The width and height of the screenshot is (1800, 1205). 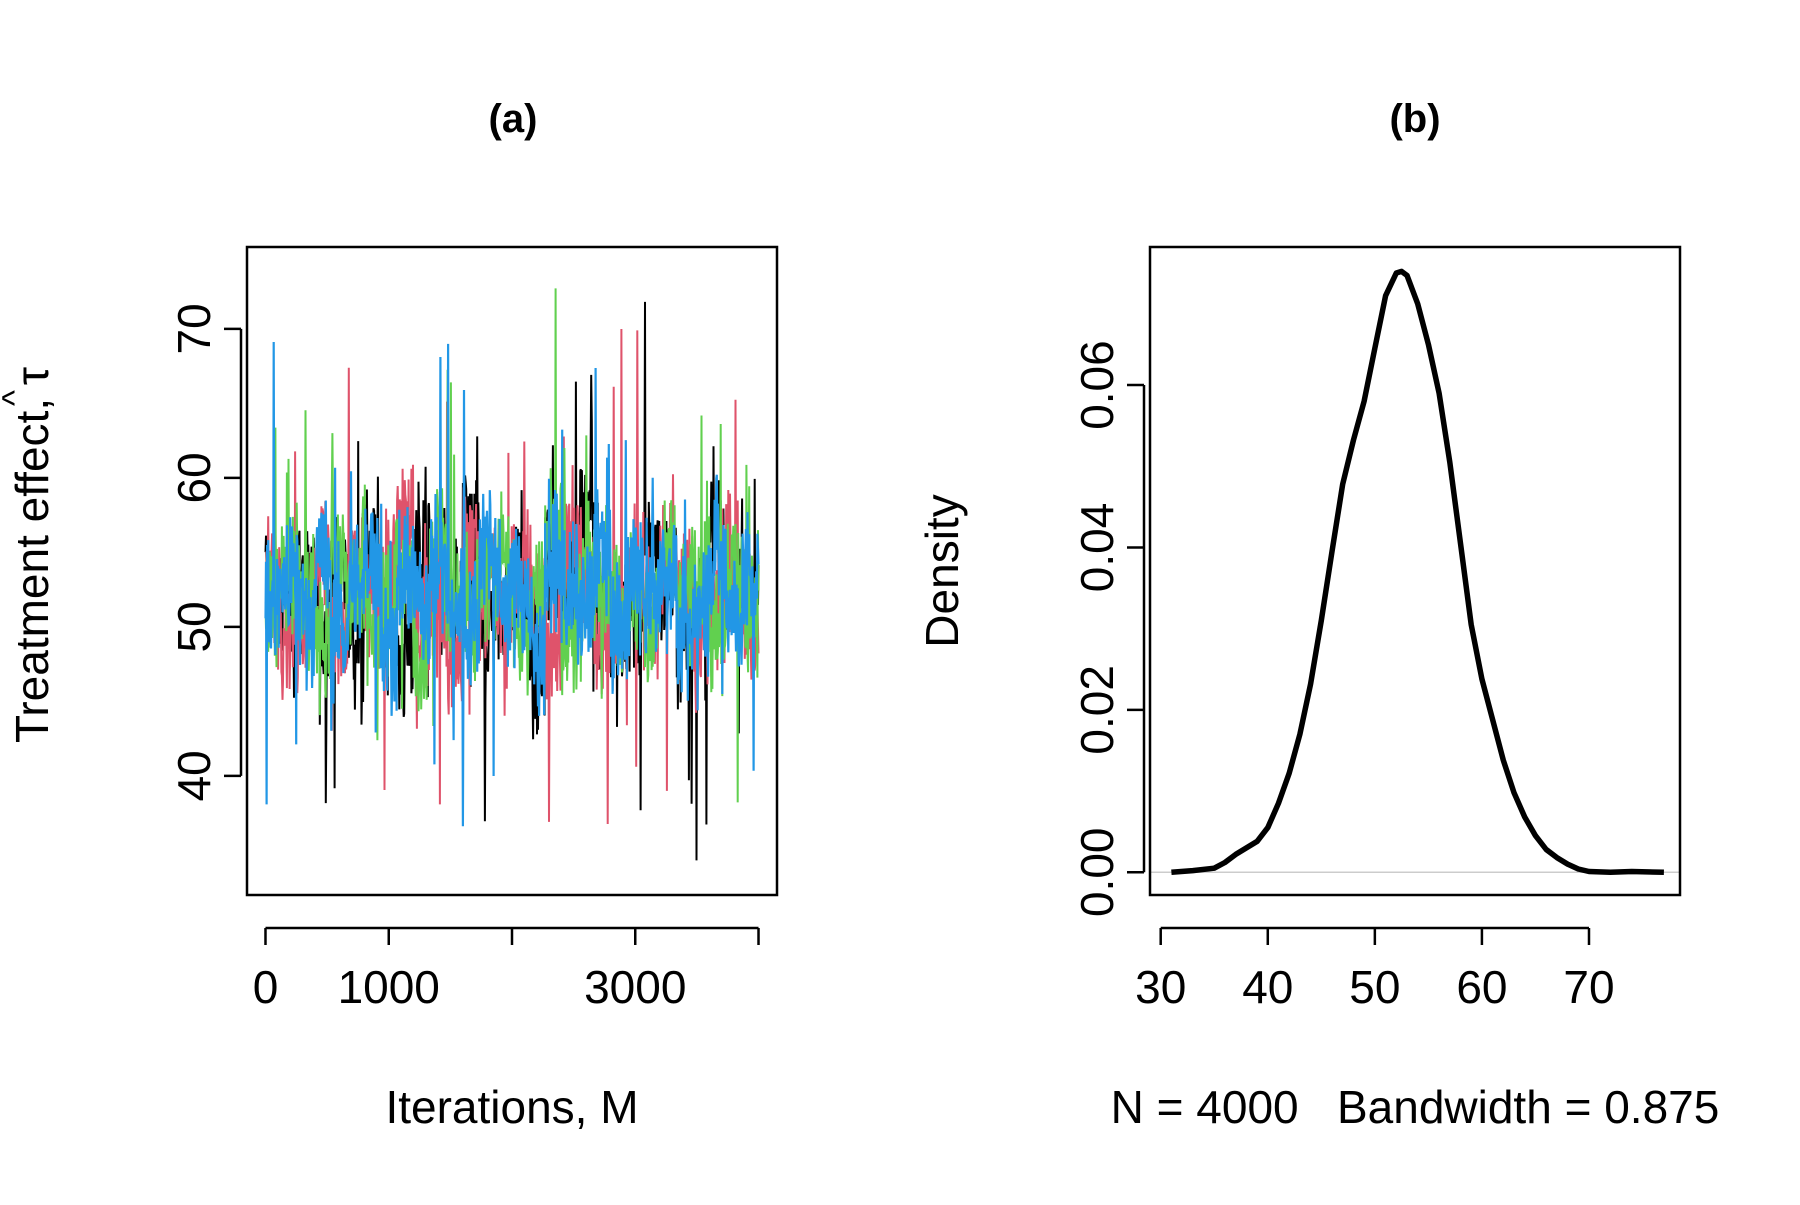 I want to click on panel-a-x-tick-label: 0, so click(x=266, y=987).